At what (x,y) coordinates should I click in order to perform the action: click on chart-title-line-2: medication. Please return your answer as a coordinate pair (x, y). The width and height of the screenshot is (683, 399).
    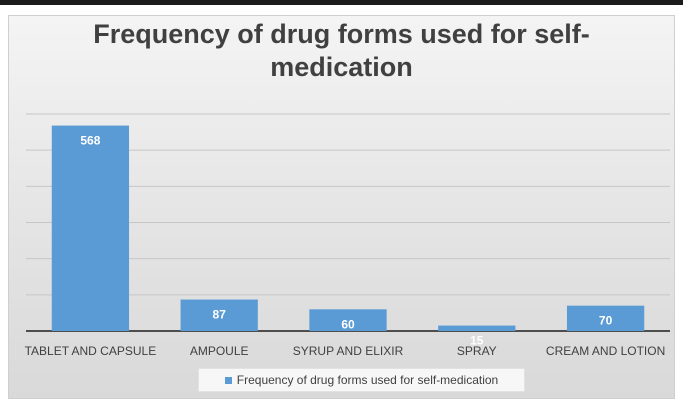
    Looking at the image, I should click on (341, 67).